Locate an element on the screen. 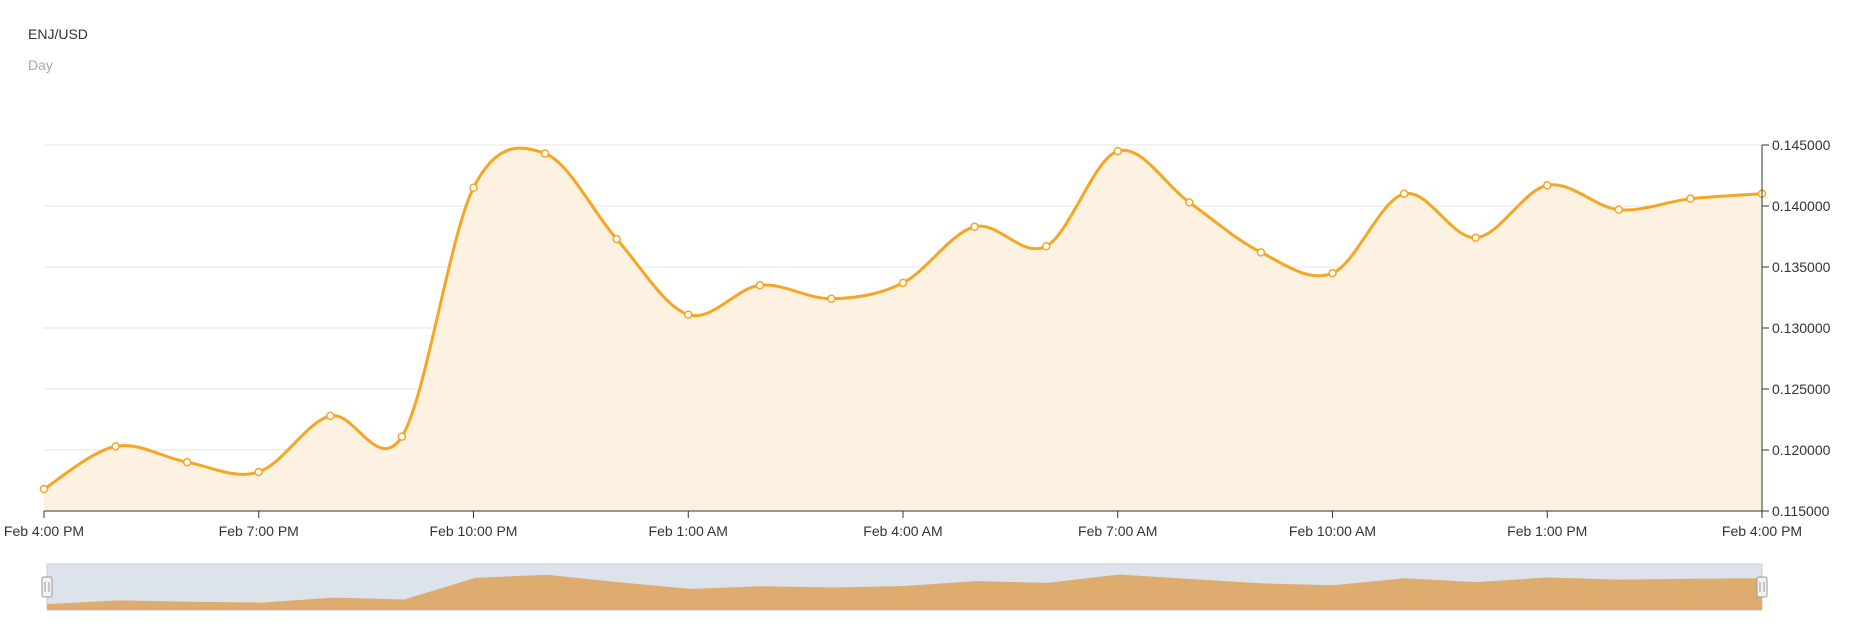 The image size is (1875, 632). x-tick-label: Feb 7:00 AM is located at coordinates (1117, 531).